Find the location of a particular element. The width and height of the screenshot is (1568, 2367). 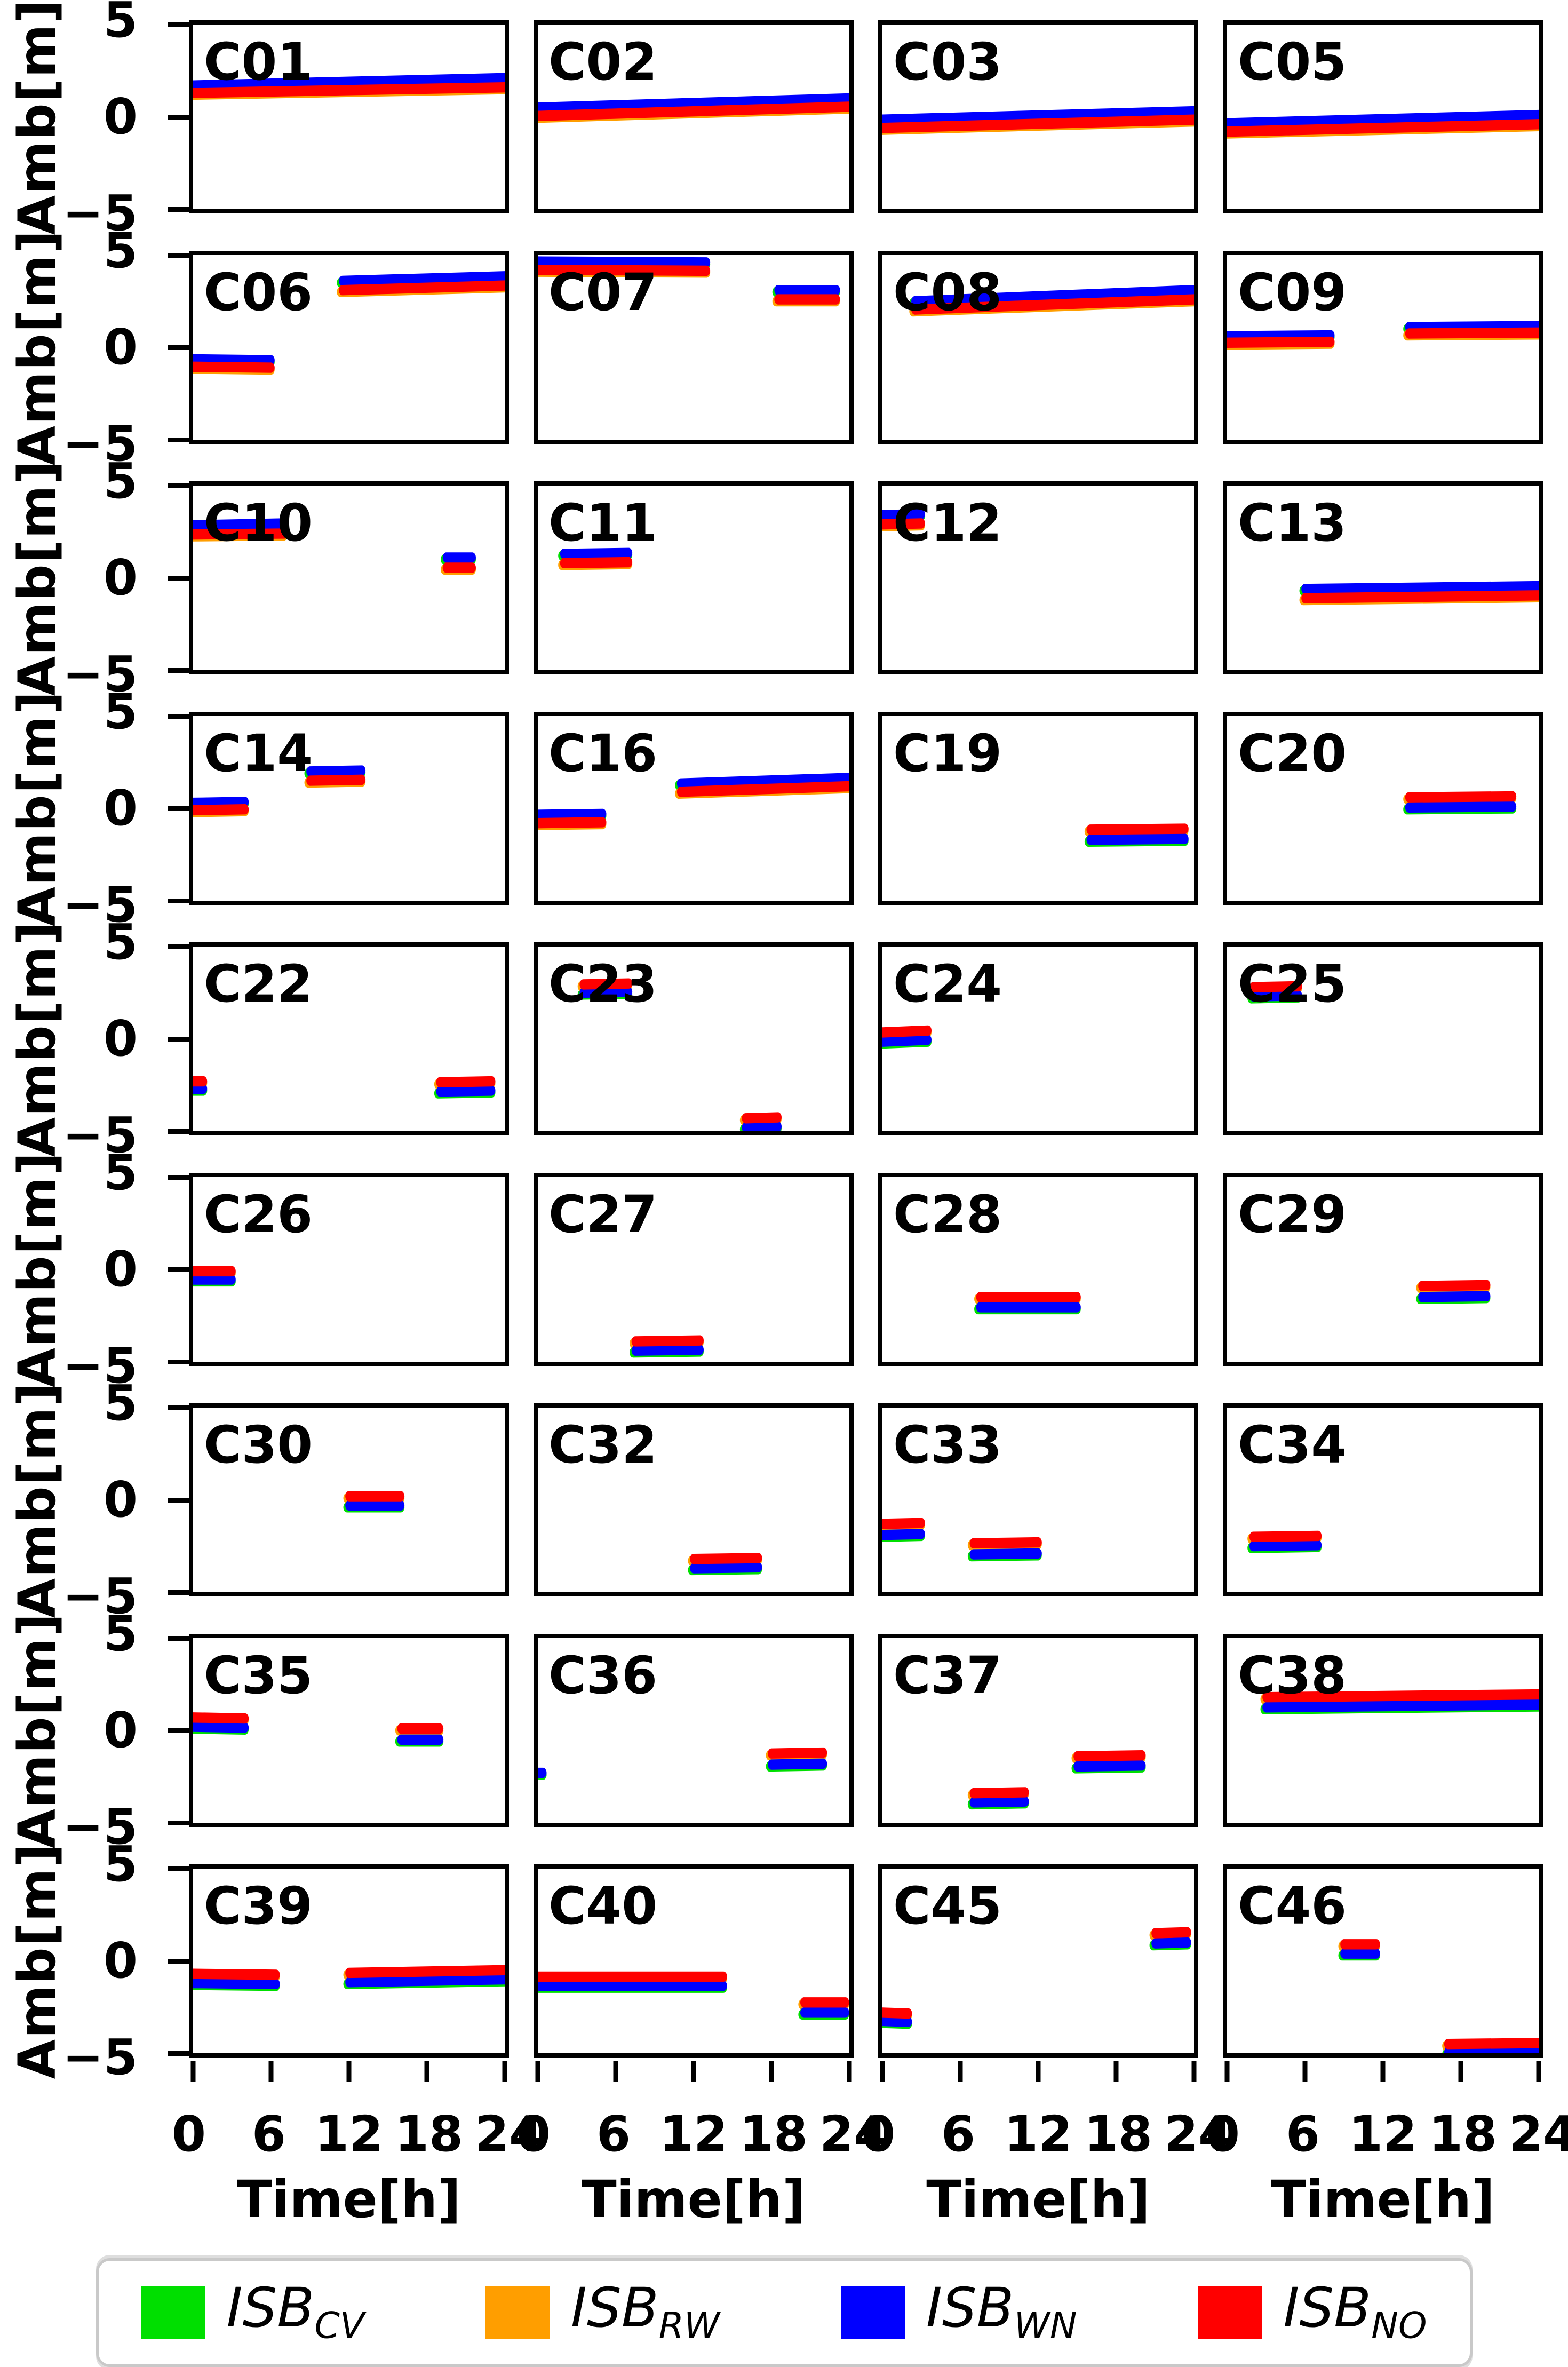

legend-label-isb-wn: ISBWN is located at coordinates (1001, 2312).